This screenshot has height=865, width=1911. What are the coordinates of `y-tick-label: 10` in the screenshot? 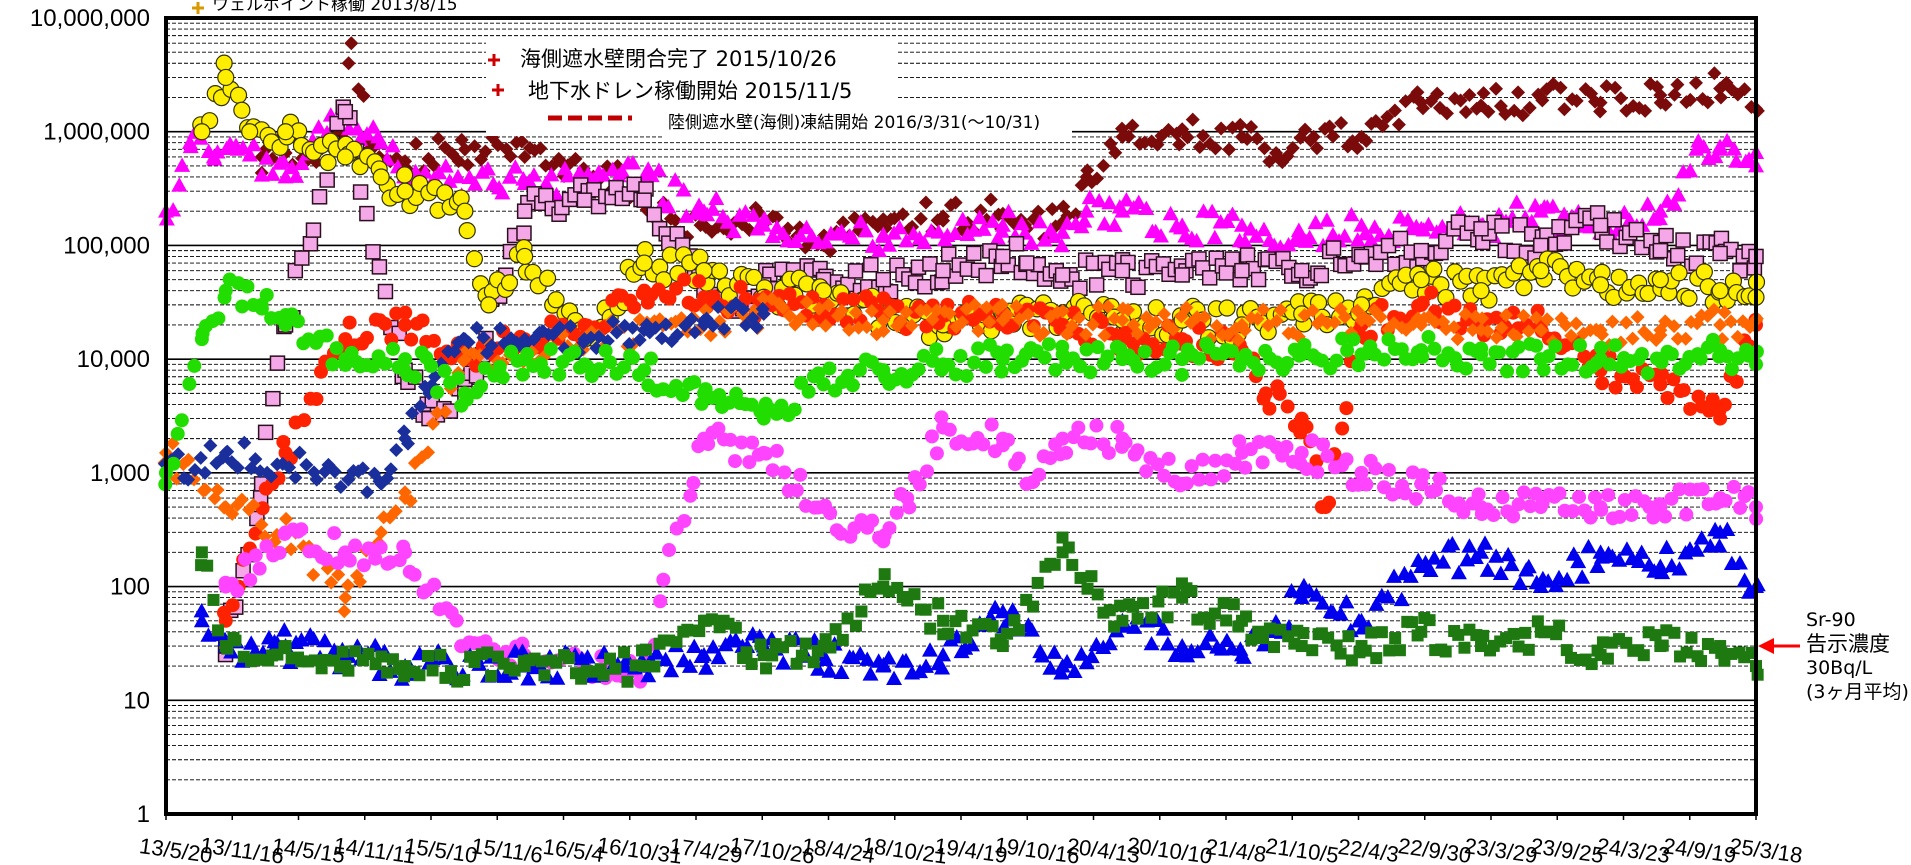 It's located at (136, 700).